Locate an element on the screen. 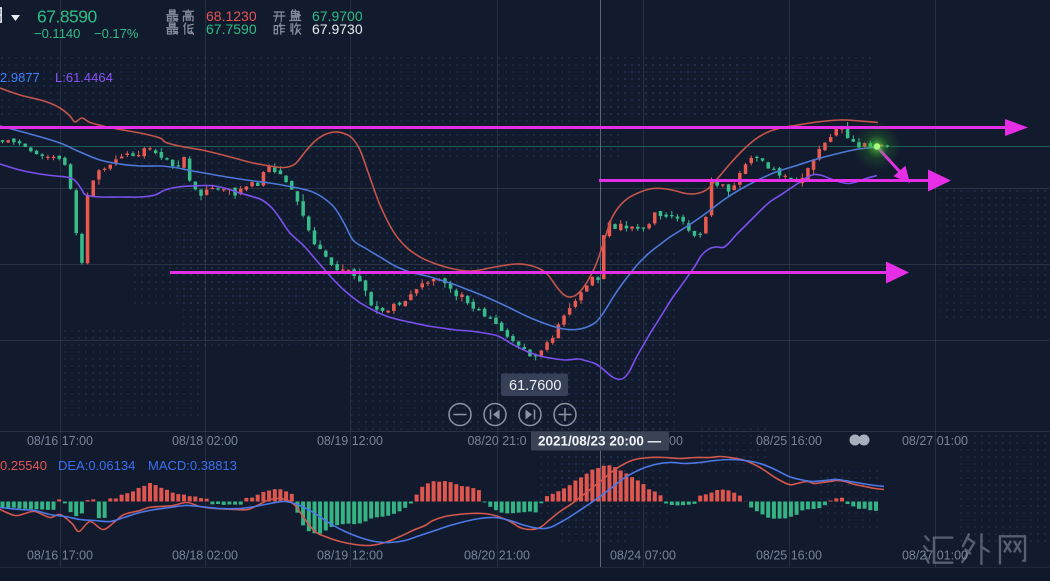  svg-text: 0.25540 is located at coordinates (23, 465).